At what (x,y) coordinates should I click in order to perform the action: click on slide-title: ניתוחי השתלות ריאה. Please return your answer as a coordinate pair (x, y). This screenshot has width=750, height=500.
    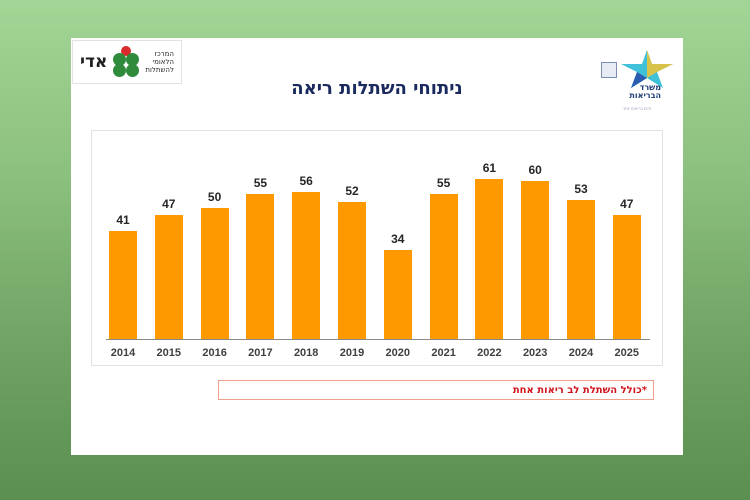
    Looking at the image, I should click on (377, 88).